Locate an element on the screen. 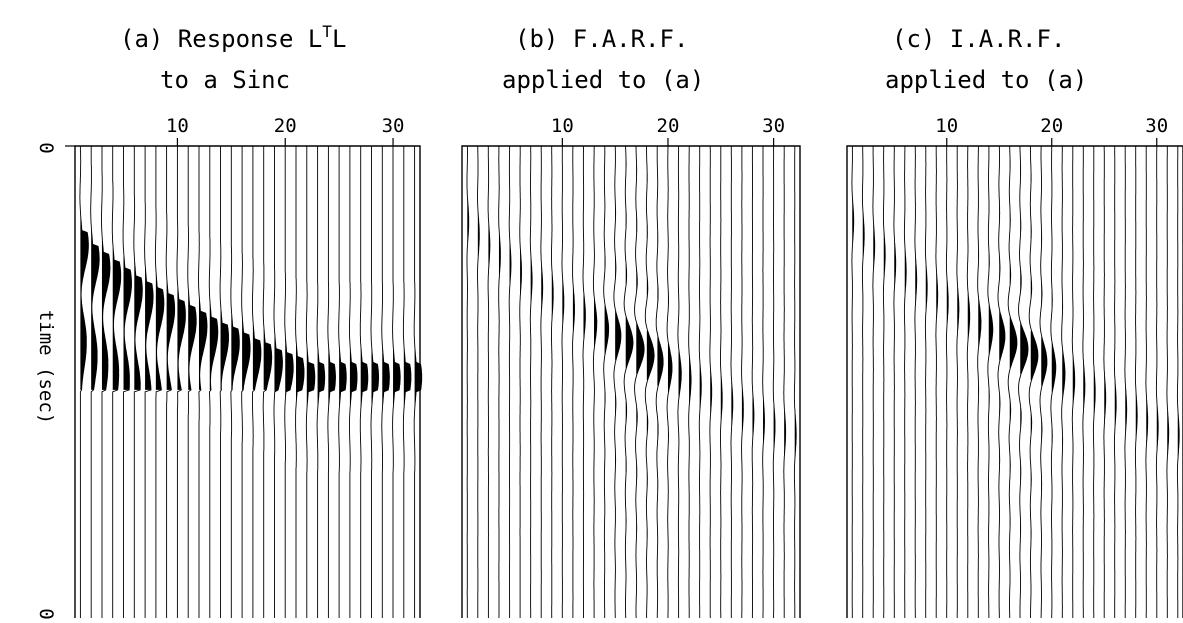 The height and width of the screenshot is (623, 1183). panel-c-title-line-1: (c) I.A.R.F. is located at coordinates (978, 39).